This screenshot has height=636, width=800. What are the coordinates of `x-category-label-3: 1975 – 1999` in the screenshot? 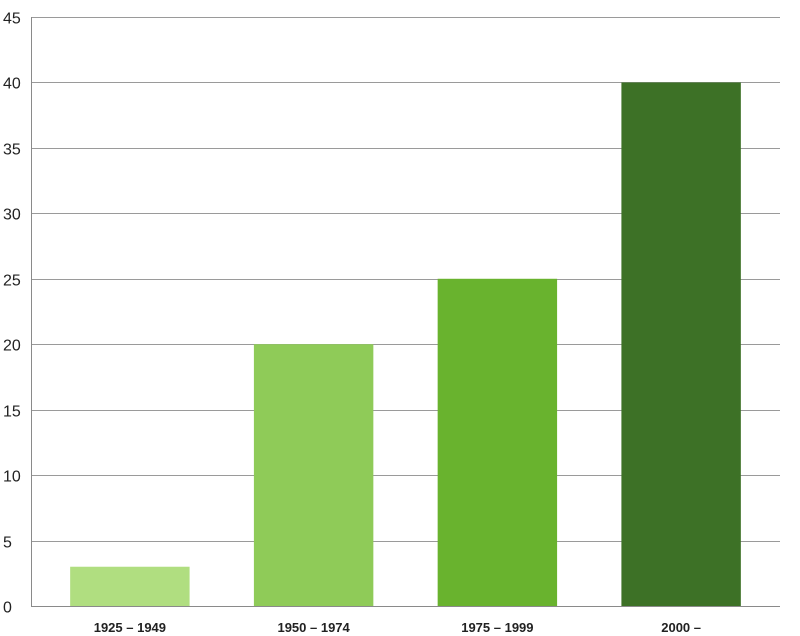 It's located at (497, 627).